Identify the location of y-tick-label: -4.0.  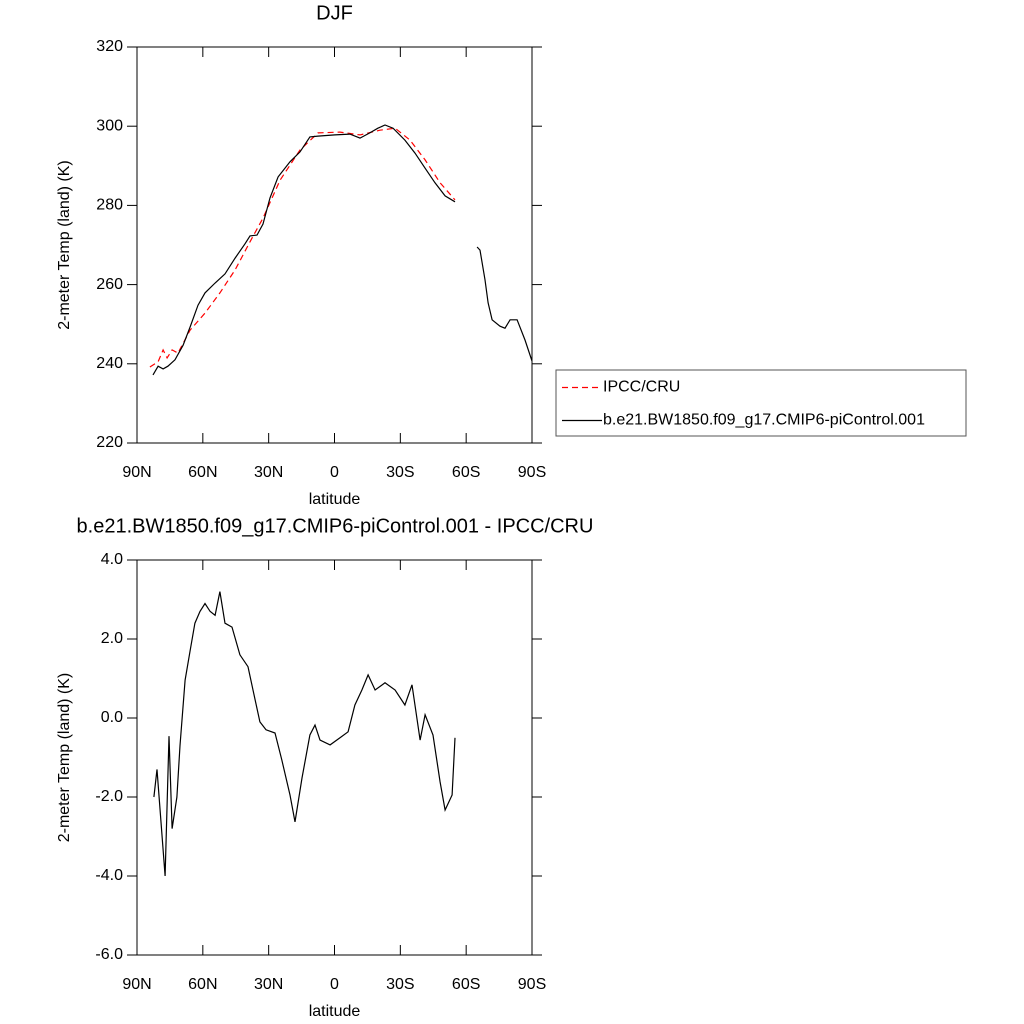
(109, 875).